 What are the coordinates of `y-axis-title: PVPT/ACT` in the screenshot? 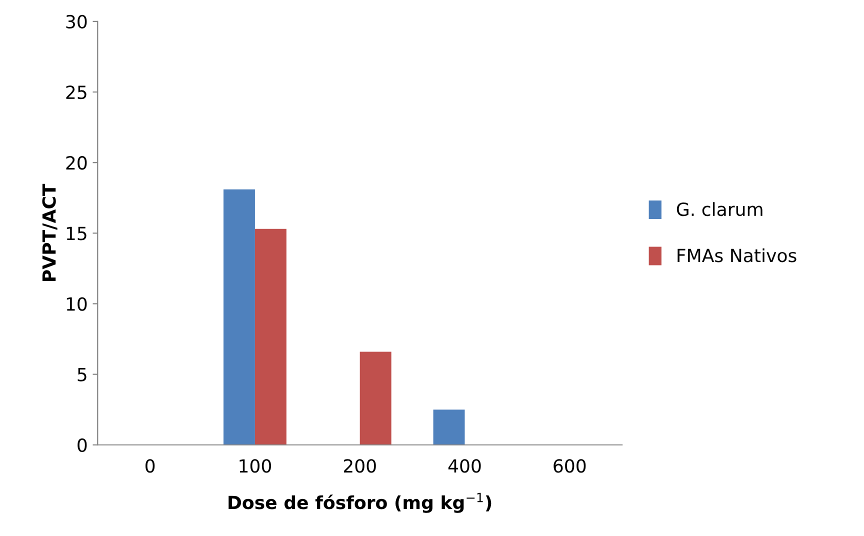 It's located at (50, 232).